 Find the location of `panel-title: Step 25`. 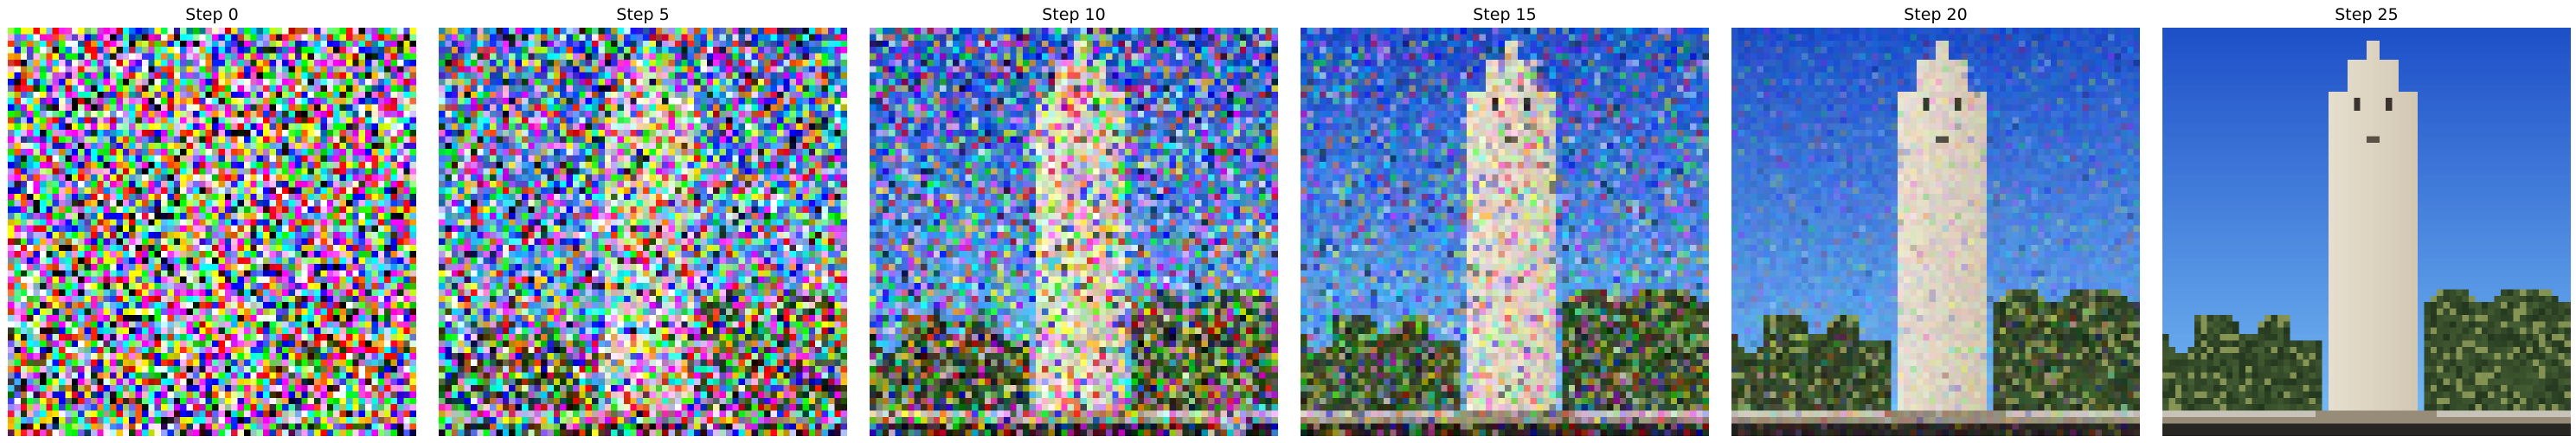

panel-title: Step 25 is located at coordinates (2367, 14).